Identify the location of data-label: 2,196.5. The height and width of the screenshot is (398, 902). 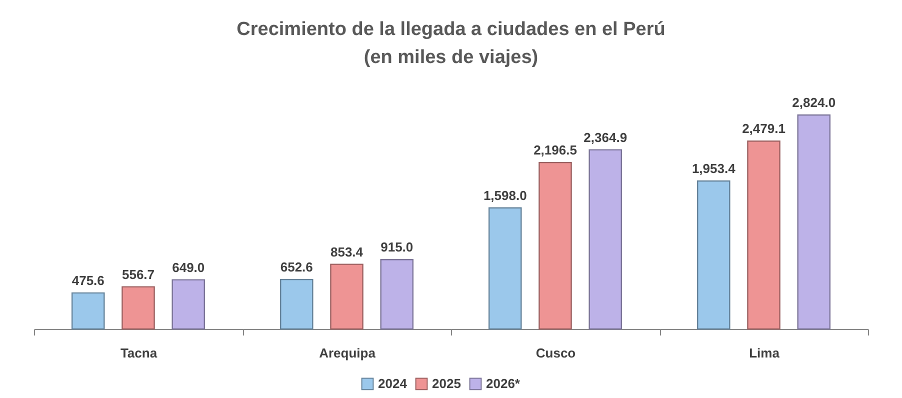
(555, 150).